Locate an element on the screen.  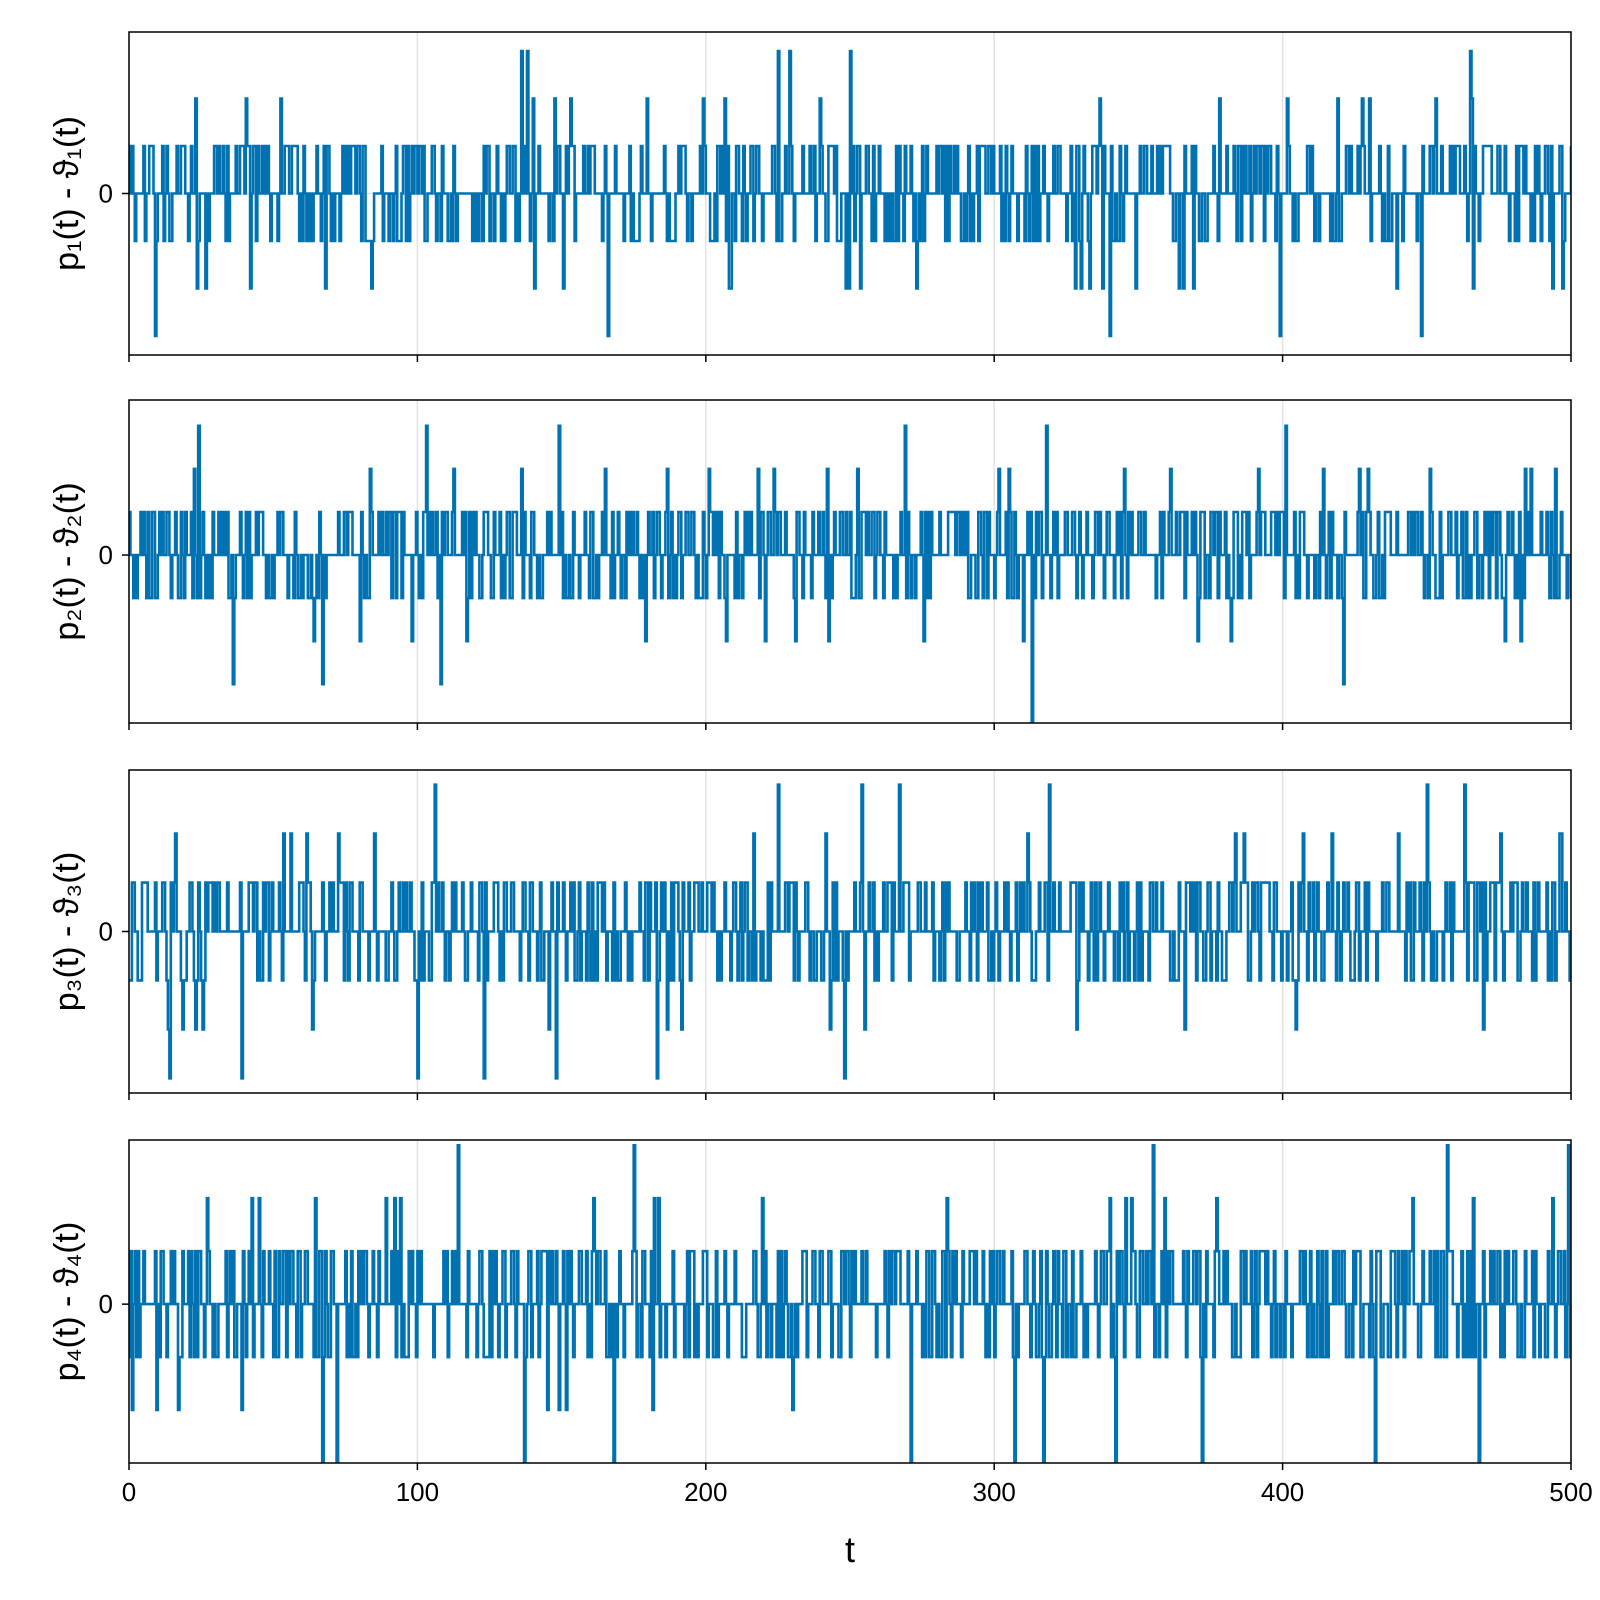
y-axis-label-2: p₂(t) - ϑ₂(t) is located at coordinates (67, 561).